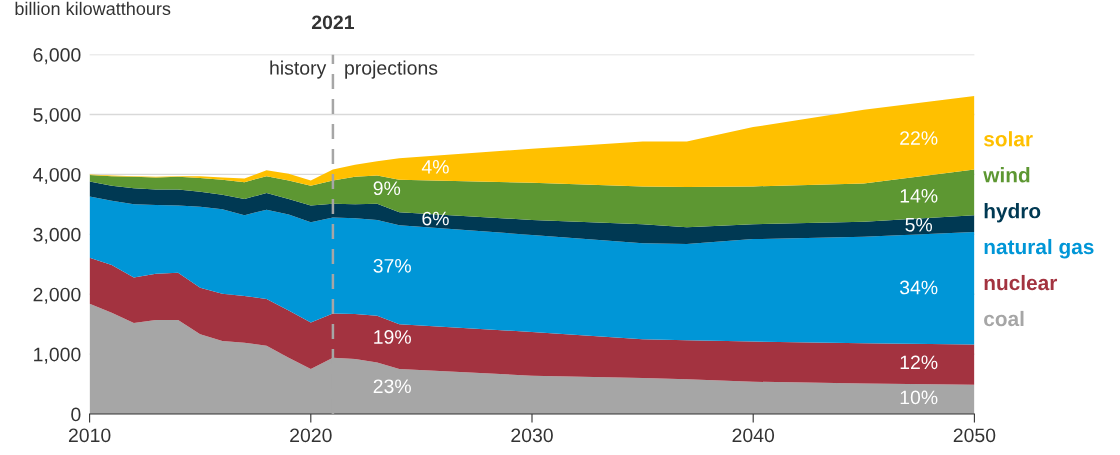  I want to click on x-tick-label: 2040, so click(753, 435).